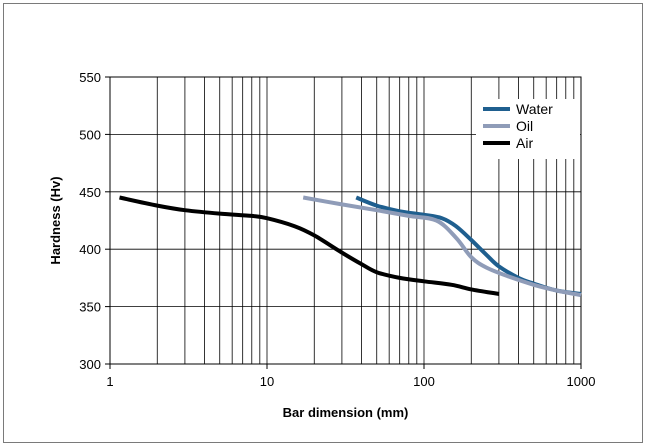 The width and height of the screenshot is (649, 448). What do you see at coordinates (90, 307) in the screenshot?
I see `y-tick-label: 350` at bounding box center [90, 307].